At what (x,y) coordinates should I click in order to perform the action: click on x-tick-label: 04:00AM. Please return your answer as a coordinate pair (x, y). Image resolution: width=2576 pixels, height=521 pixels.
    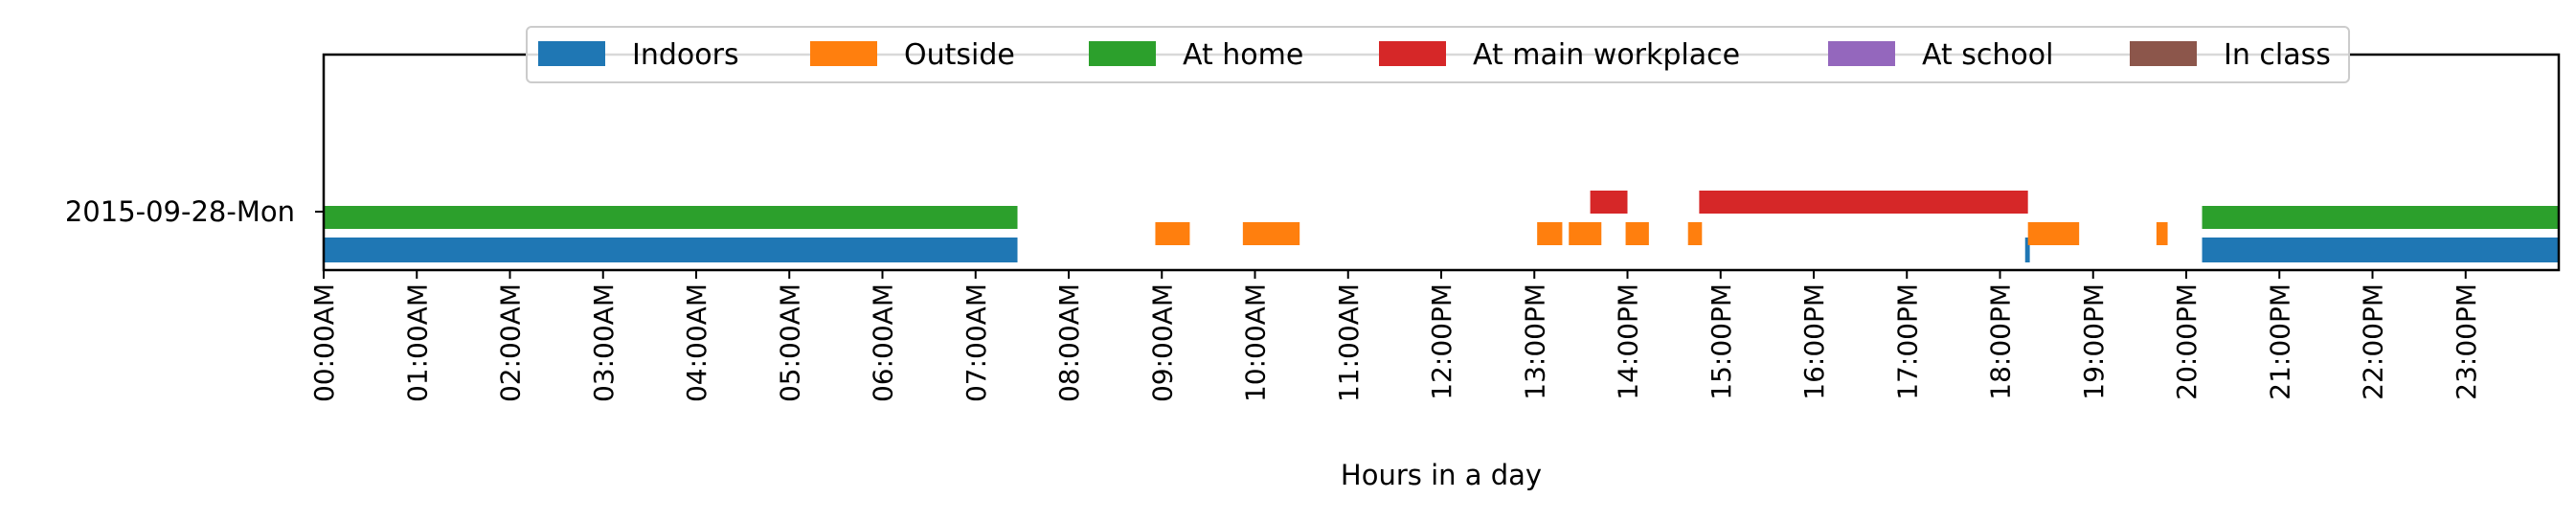
    Looking at the image, I should click on (696, 342).